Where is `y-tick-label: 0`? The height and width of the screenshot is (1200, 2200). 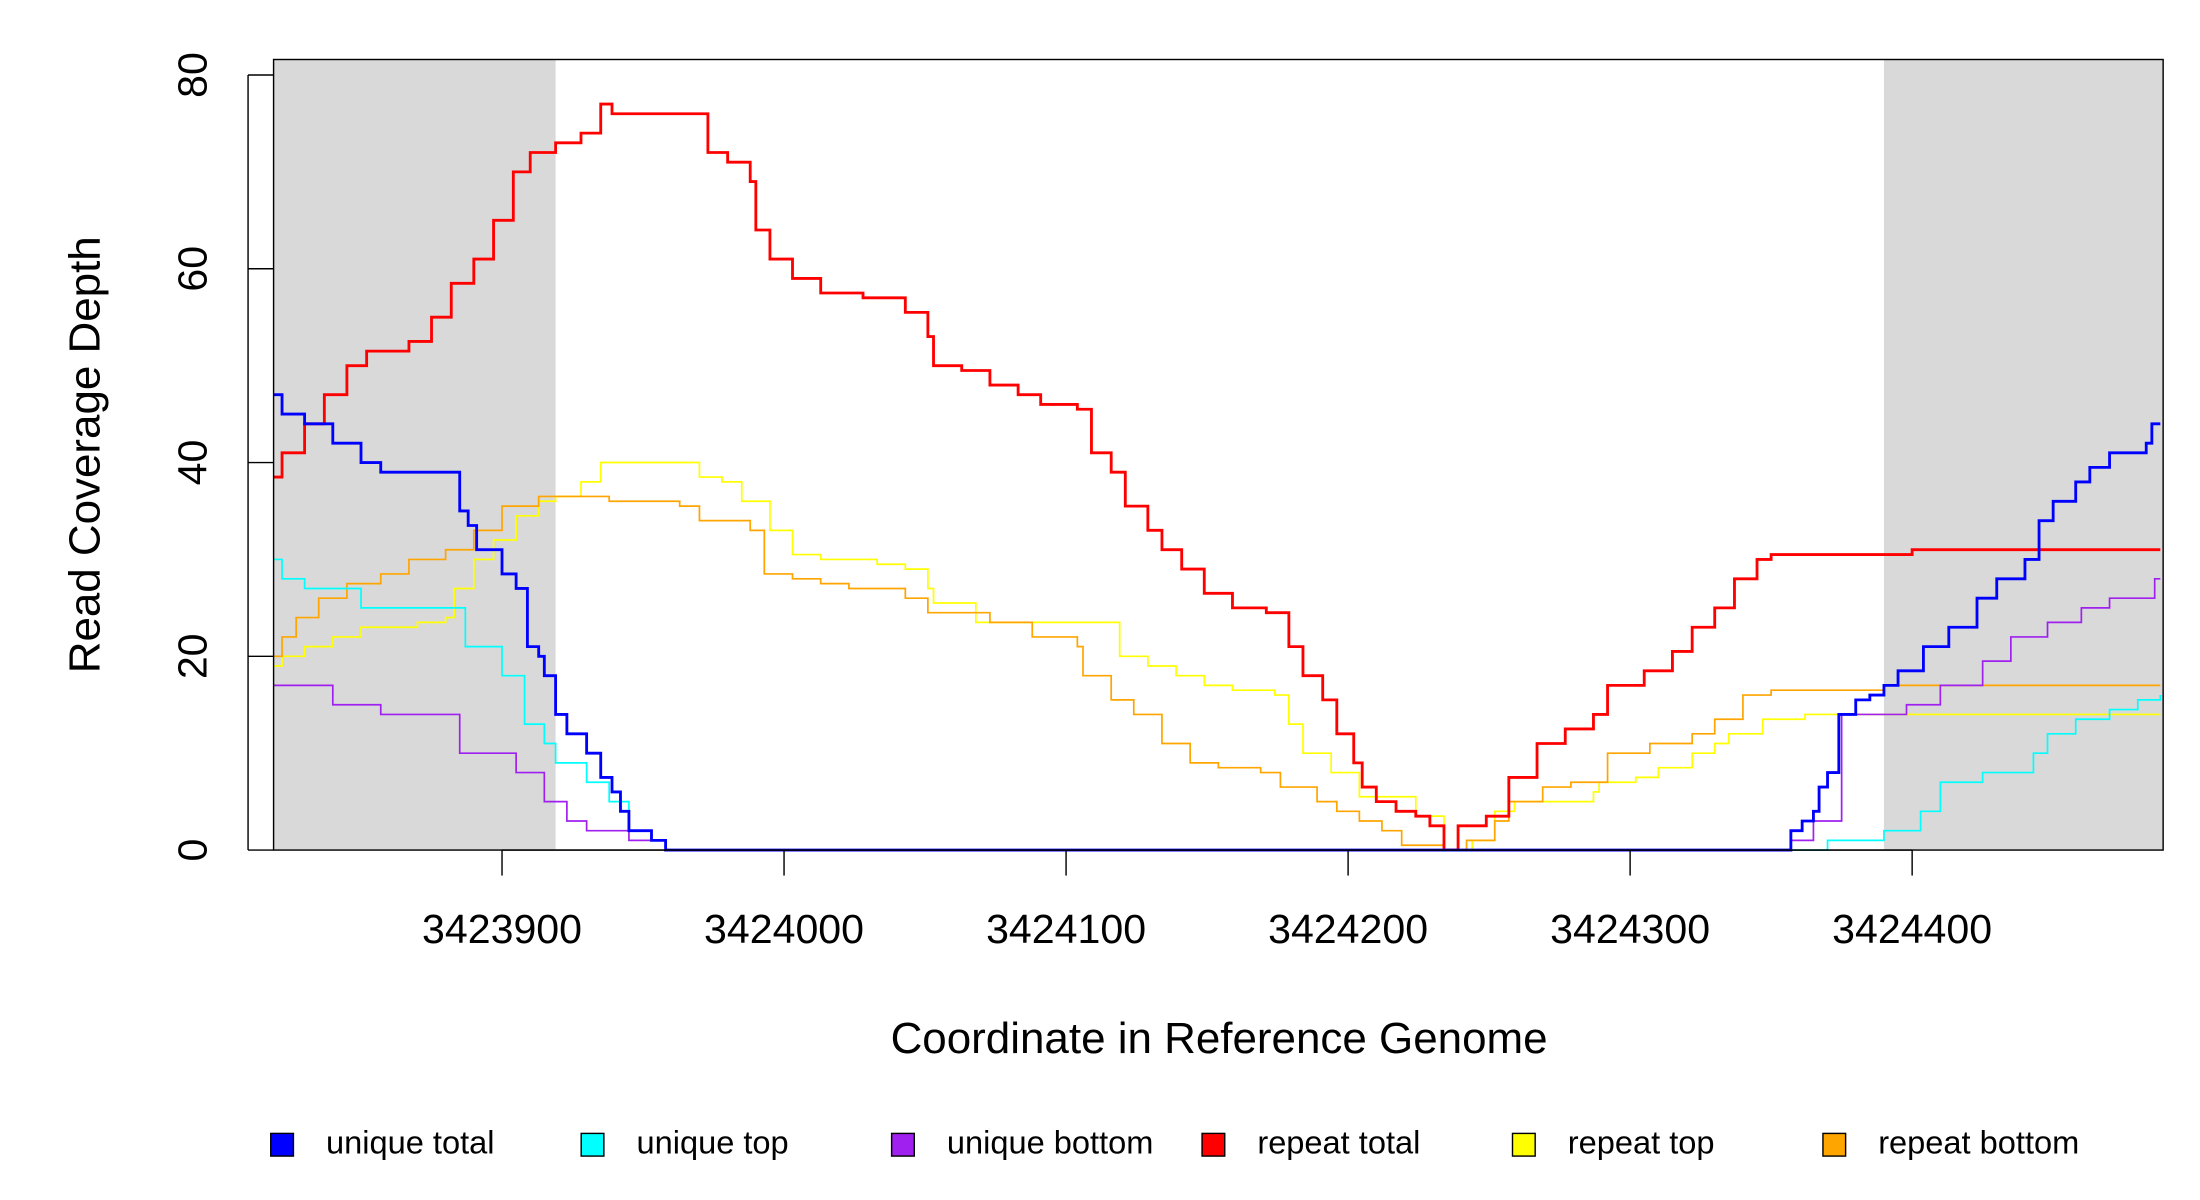 y-tick-label: 0 is located at coordinates (192, 850).